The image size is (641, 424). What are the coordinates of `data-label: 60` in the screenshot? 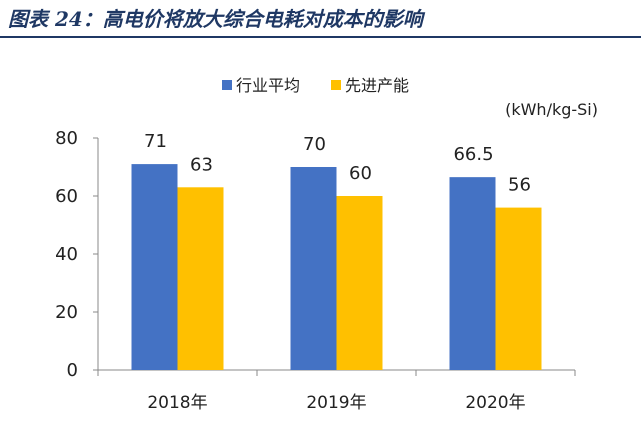 It's located at (360, 173).